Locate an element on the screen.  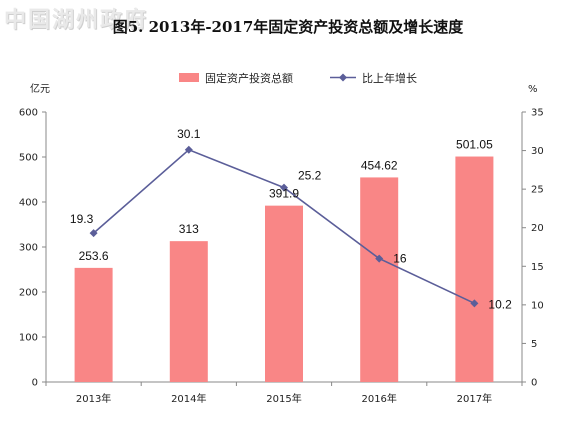
bar-value-label: 454.62 is located at coordinates (379, 165).